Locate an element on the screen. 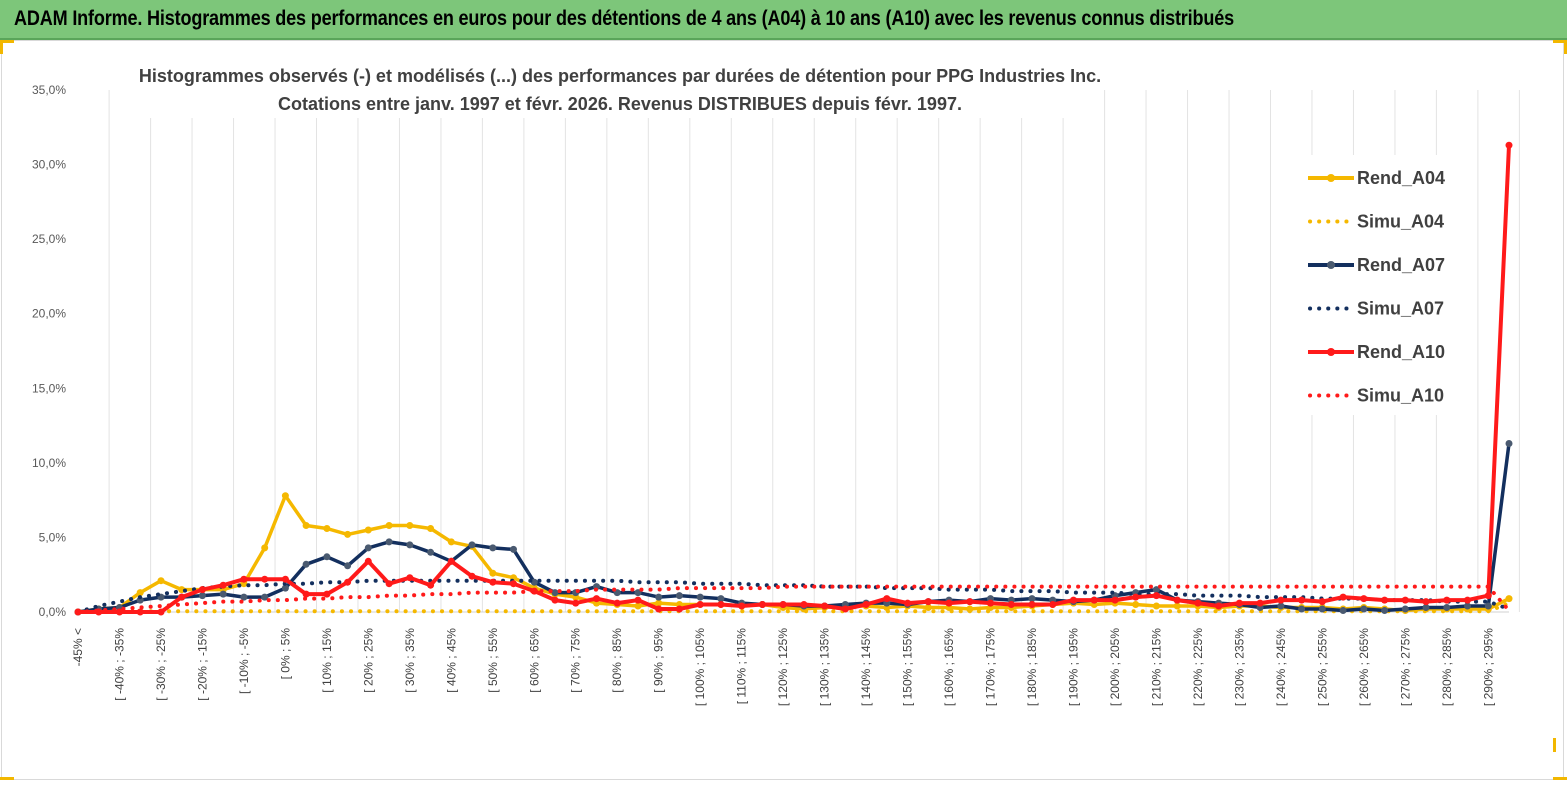  legend-label: Simu_A10 is located at coordinates (1400, 396).